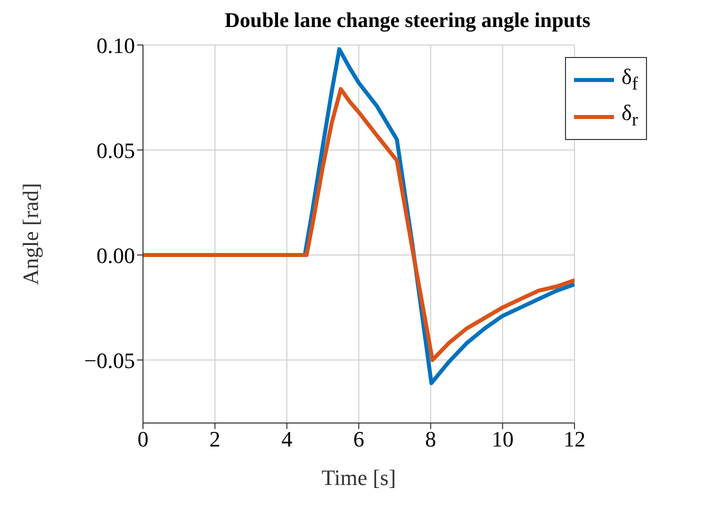 The height and width of the screenshot is (524, 705). What do you see at coordinates (358, 439) in the screenshot?
I see `x-tick-label: 6` at bounding box center [358, 439].